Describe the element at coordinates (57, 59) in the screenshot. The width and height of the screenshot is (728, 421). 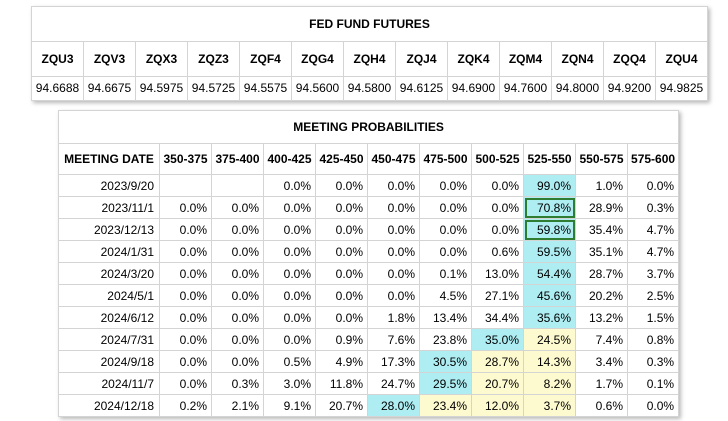
I see `futures-code-zqu3: ZQU3` at that location.